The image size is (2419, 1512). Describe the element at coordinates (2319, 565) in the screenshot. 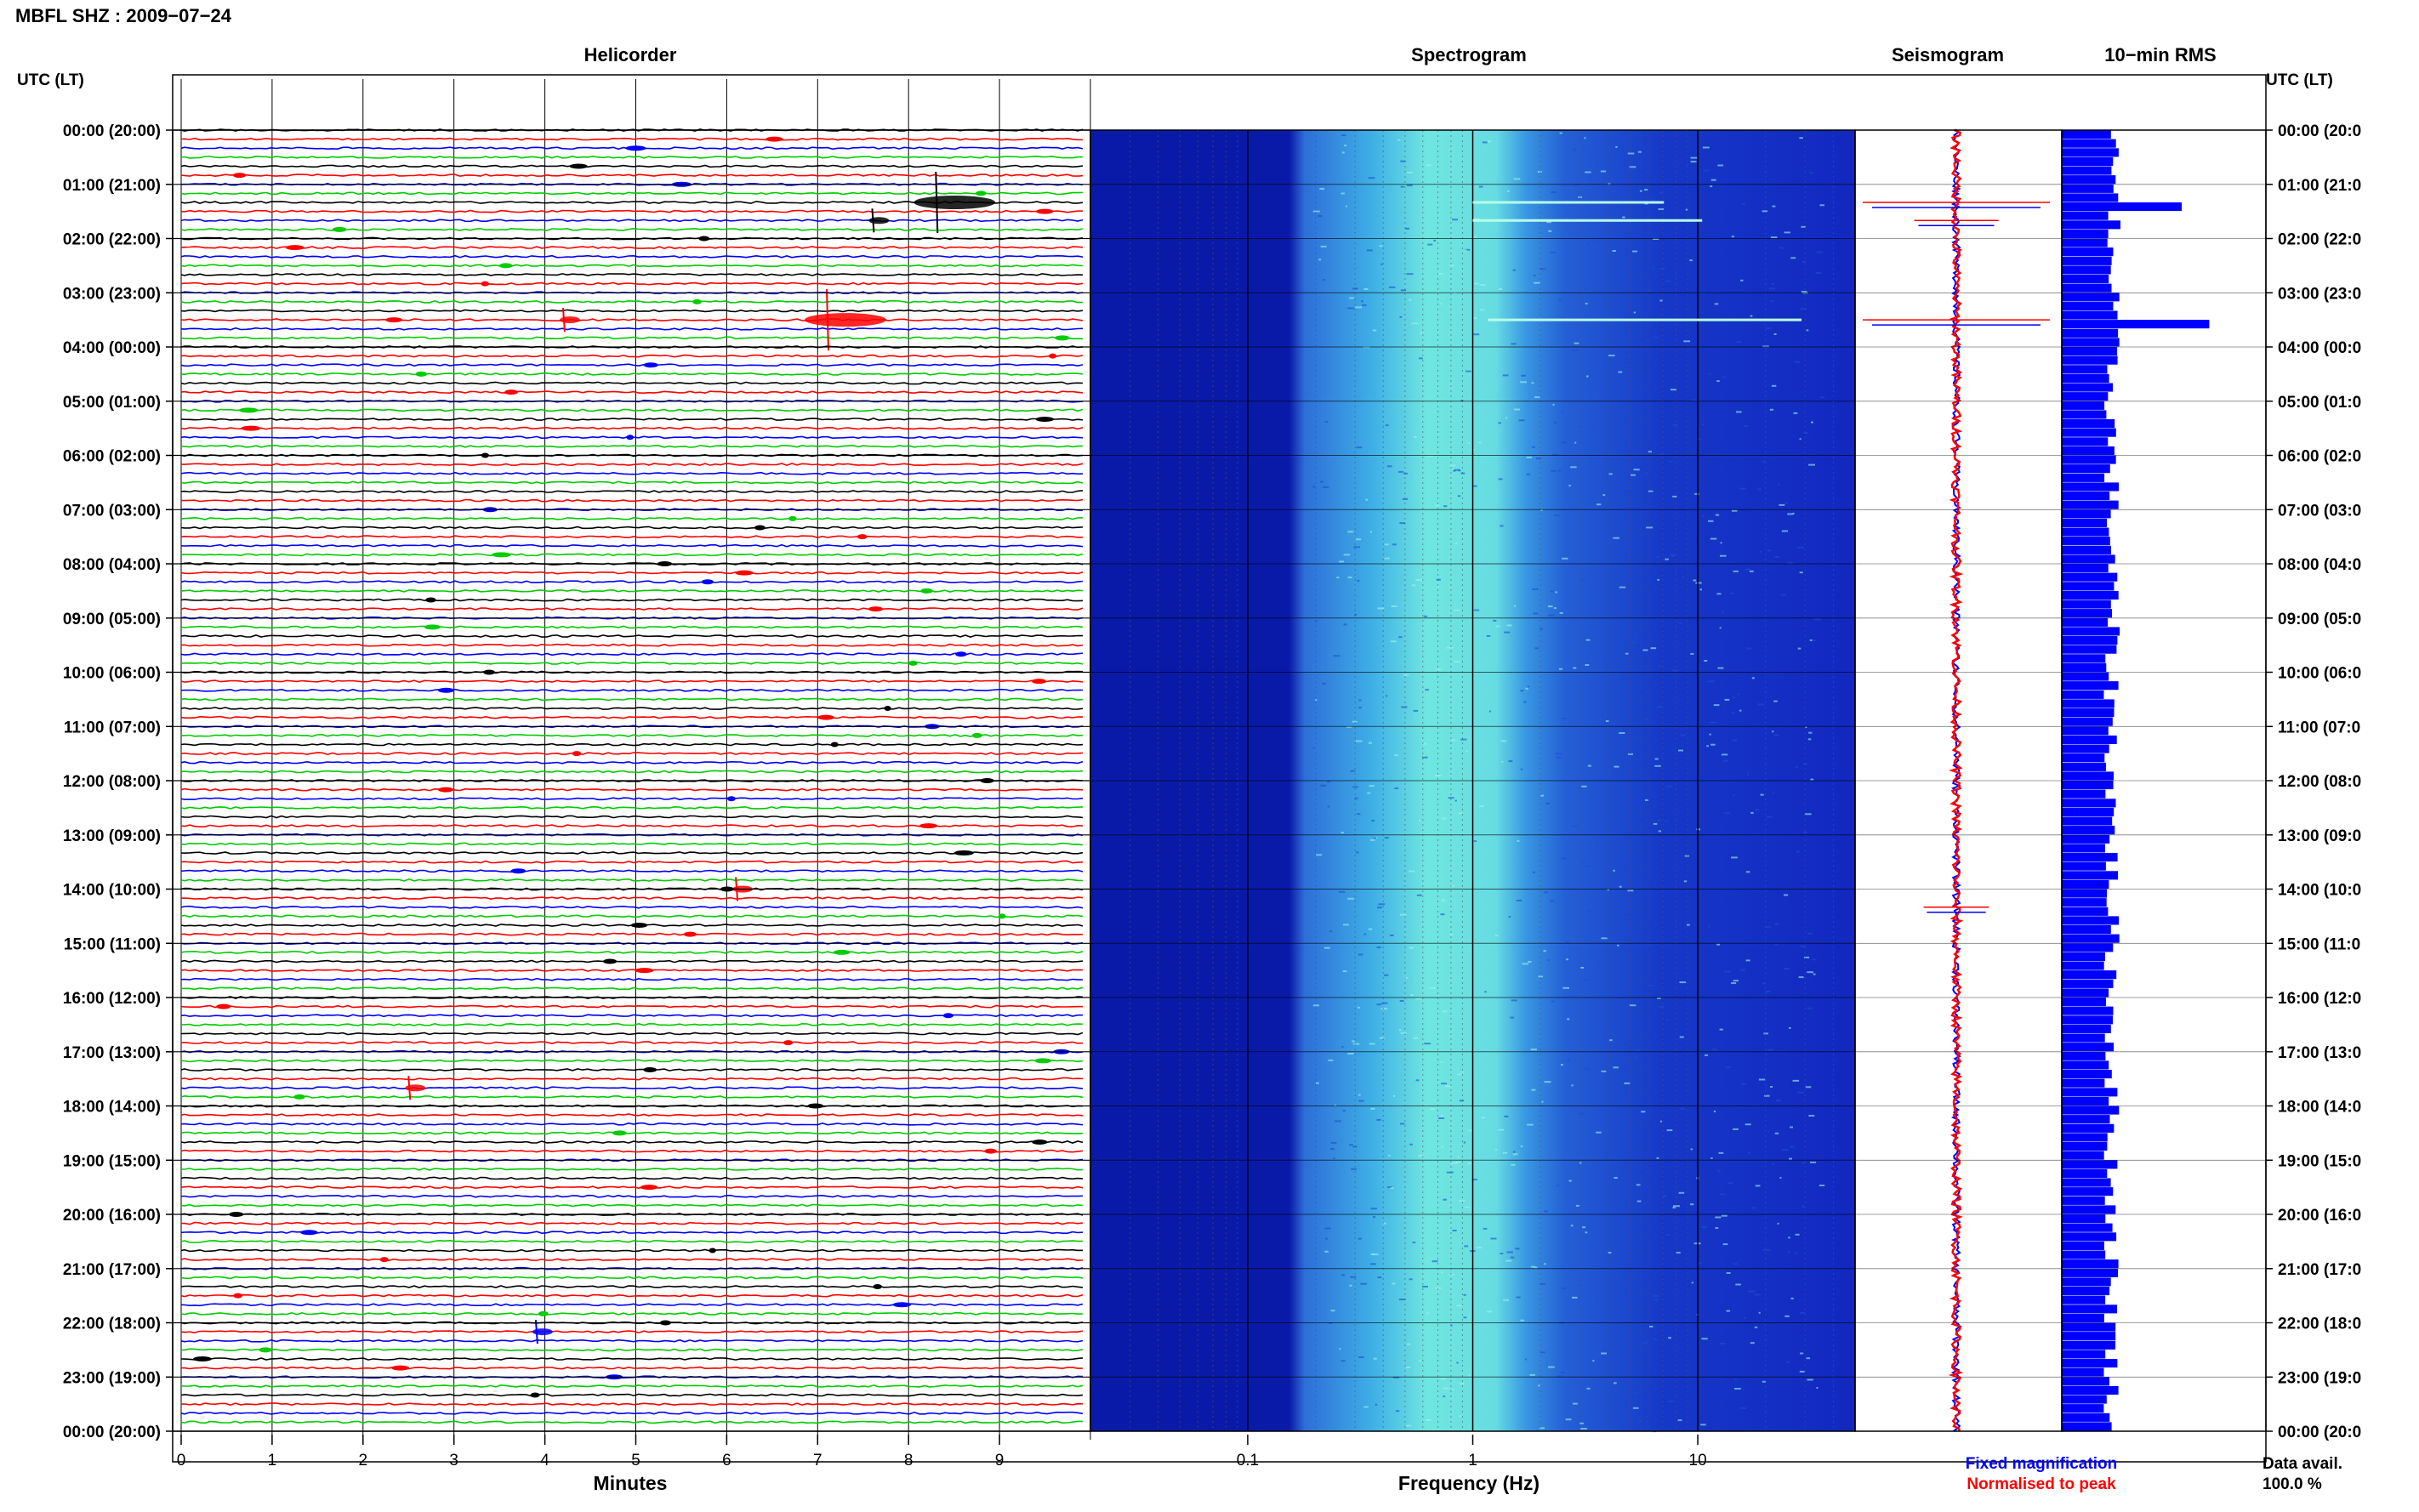

I see `time-label-right: 08:00 (04:0` at that location.